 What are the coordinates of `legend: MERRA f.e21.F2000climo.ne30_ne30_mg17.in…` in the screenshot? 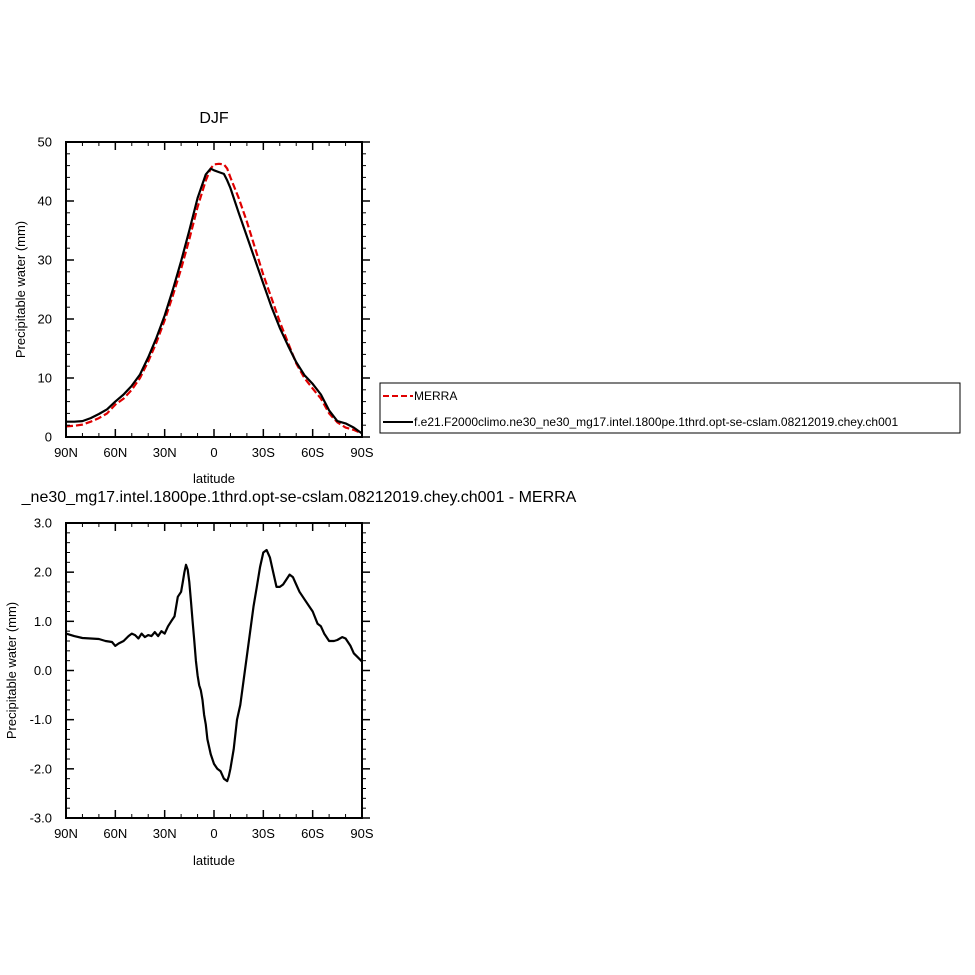 It's located at (670, 408).